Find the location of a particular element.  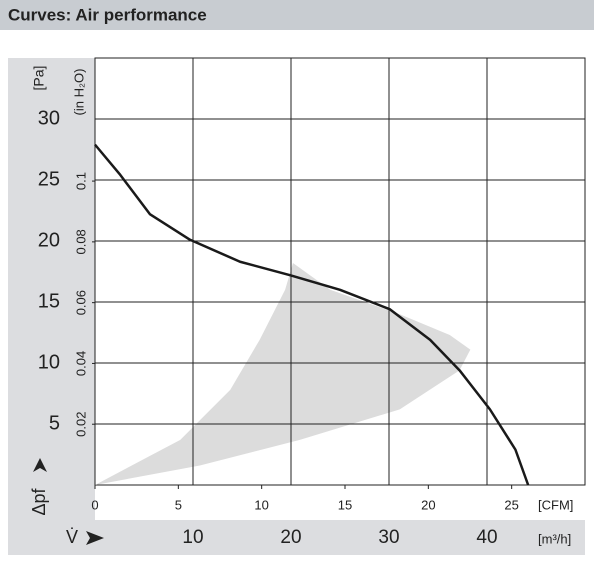

y-axis-symbol: Δpf is located at coordinates (39, 501).